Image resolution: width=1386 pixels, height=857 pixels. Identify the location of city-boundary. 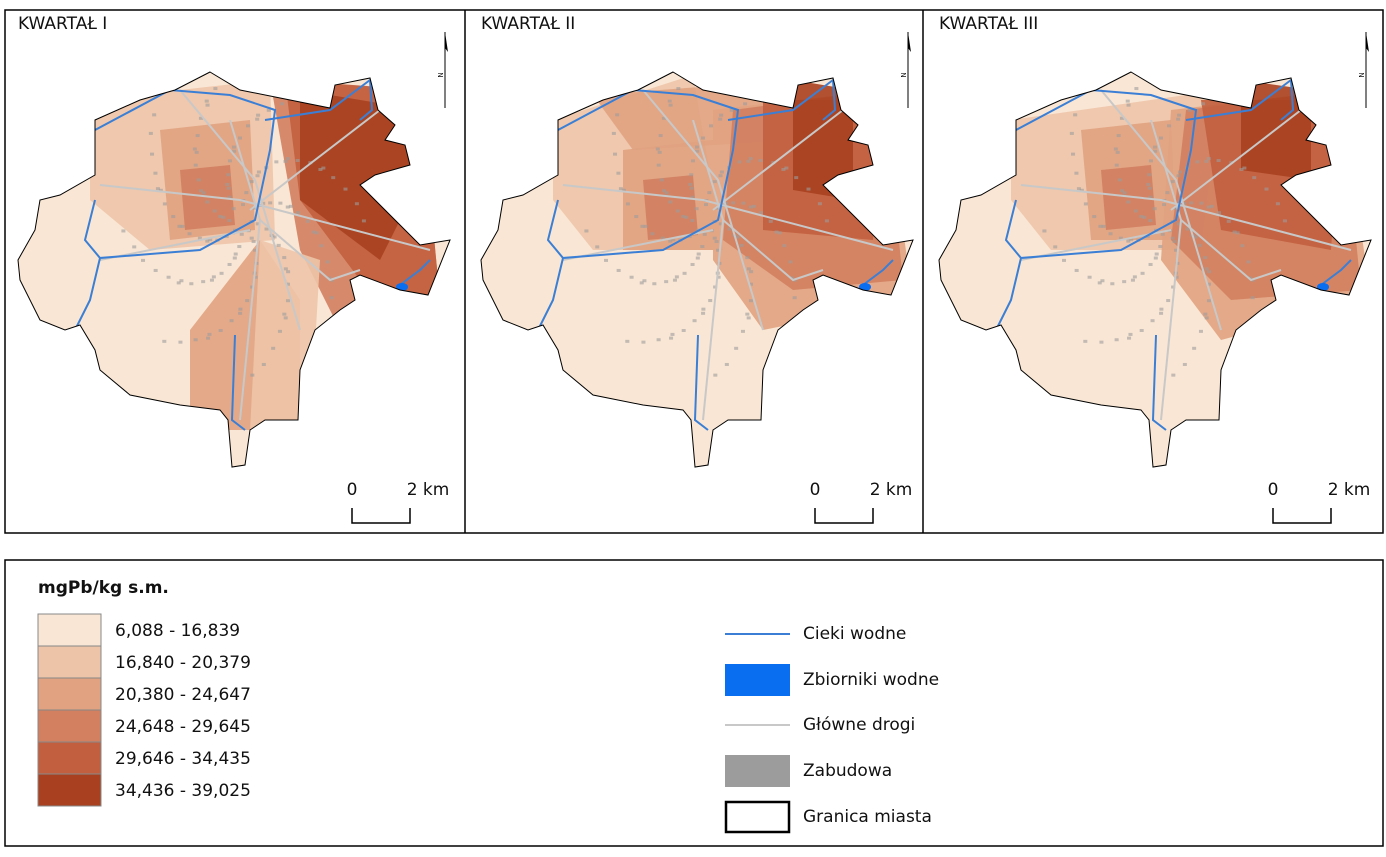
(1155, 269).